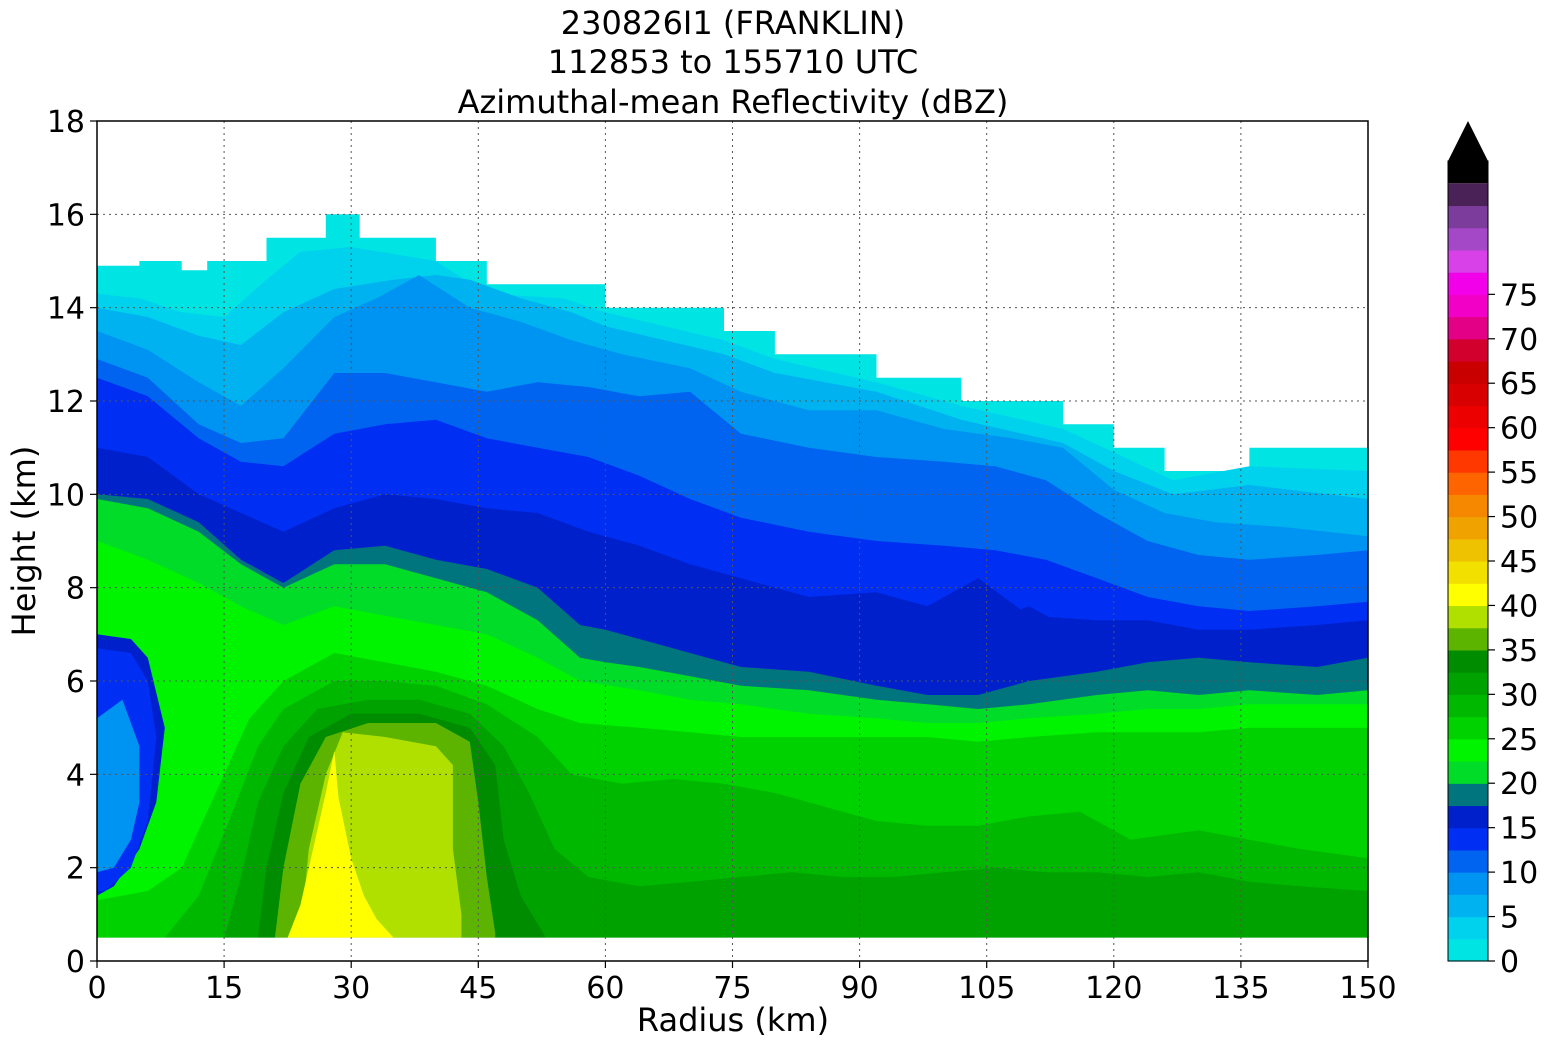 The image size is (1548, 1045). What do you see at coordinates (75, 869) in the screenshot?
I see `y-tick-label: 2` at bounding box center [75, 869].